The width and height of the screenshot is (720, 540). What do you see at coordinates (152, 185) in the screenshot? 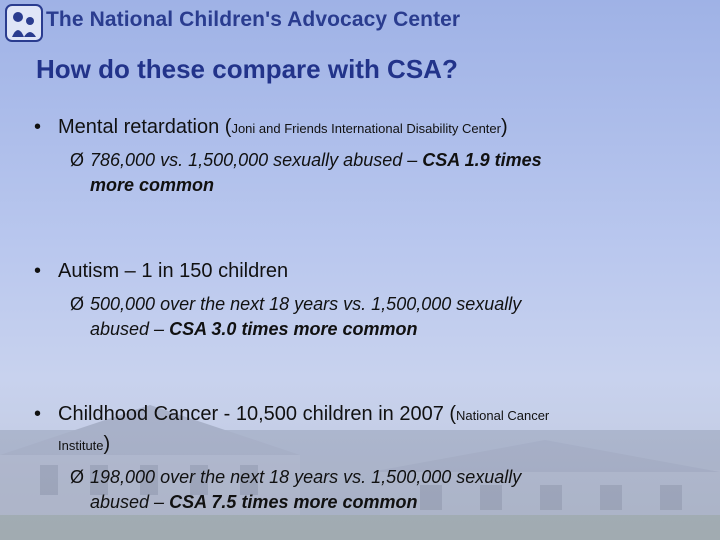
I see `sub-text-emphasis-cont: more common` at bounding box center [152, 185].